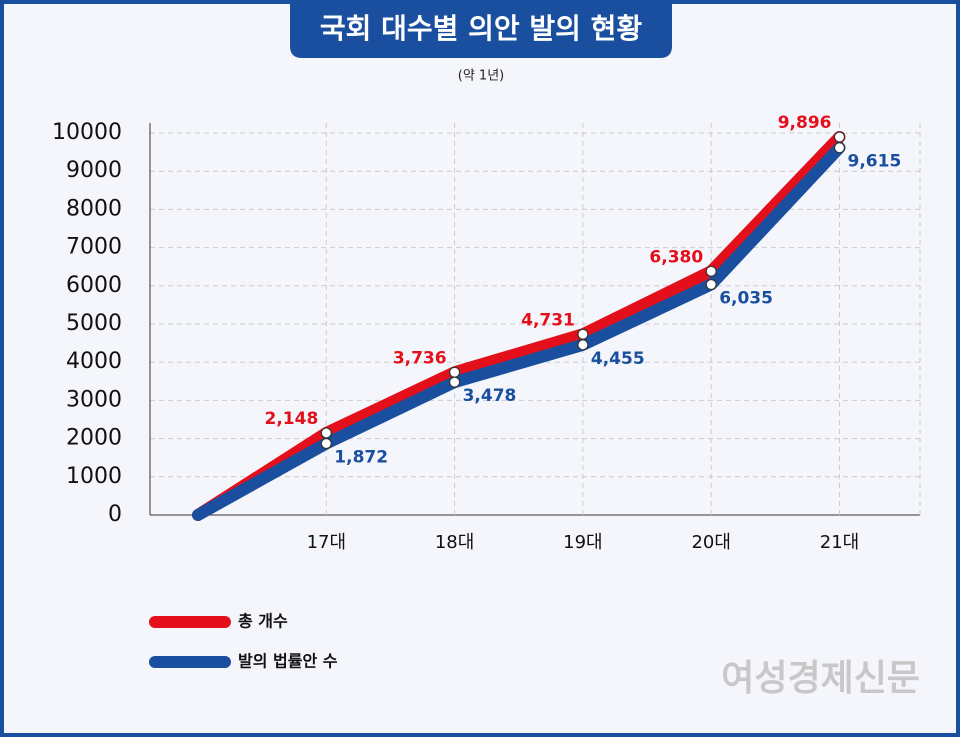 This screenshot has width=960, height=737. Describe the element at coordinates (746, 298) in the screenshot. I see `data-label: 6,035` at that location.